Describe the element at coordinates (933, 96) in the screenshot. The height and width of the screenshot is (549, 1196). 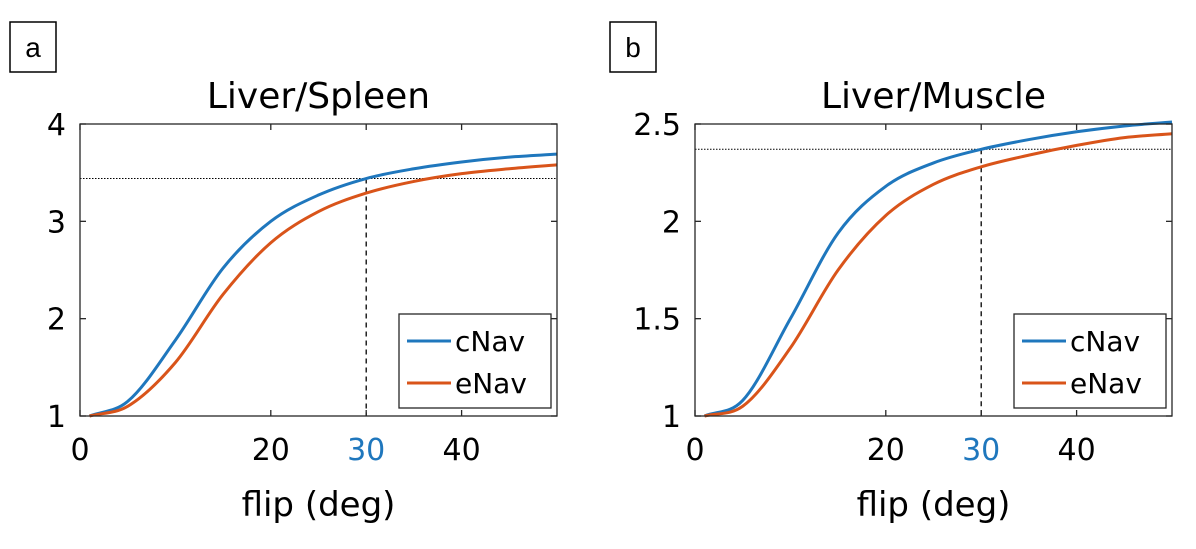
I see `chart-title: Liver/Muscle` at that location.